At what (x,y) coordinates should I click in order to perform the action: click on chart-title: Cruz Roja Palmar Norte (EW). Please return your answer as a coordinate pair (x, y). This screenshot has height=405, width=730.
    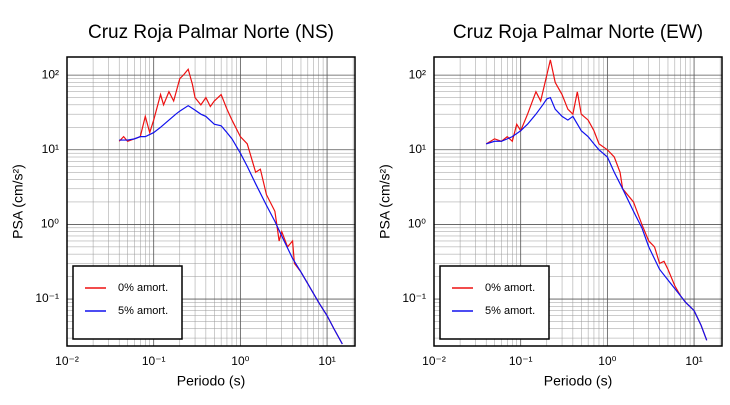
    Looking at the image, I should click on (578, 32).